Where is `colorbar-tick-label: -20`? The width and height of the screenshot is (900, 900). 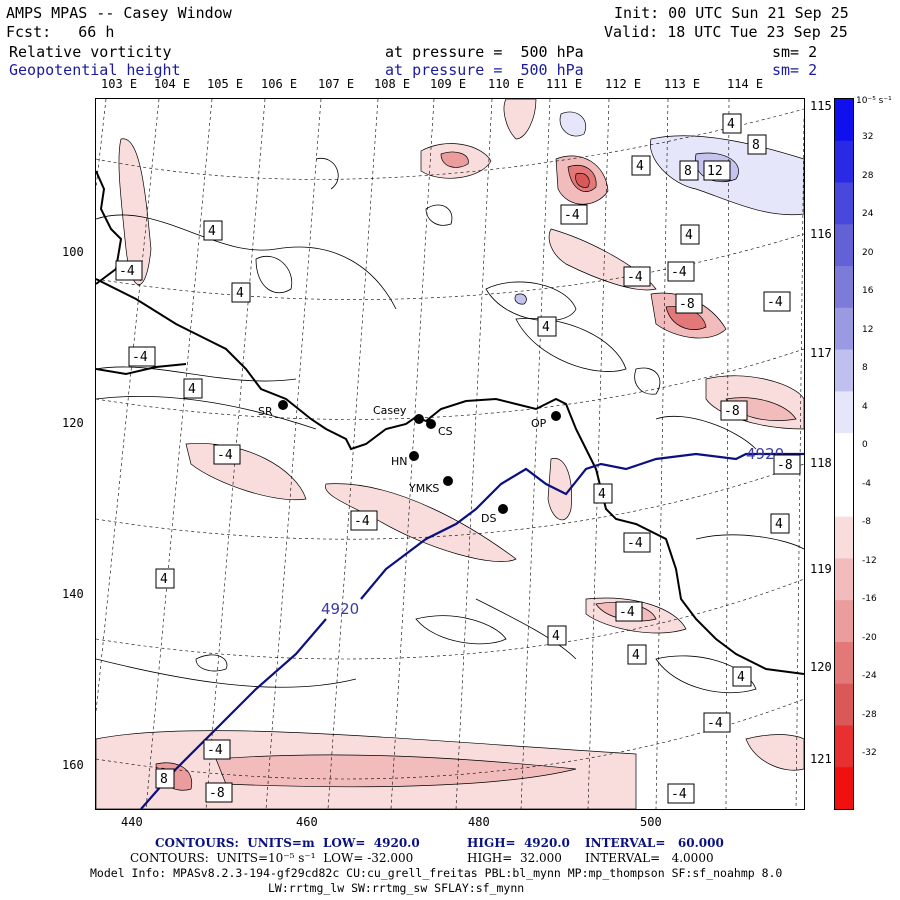
colorbar-tick-label: -20 is located at coordinates (869, 637).